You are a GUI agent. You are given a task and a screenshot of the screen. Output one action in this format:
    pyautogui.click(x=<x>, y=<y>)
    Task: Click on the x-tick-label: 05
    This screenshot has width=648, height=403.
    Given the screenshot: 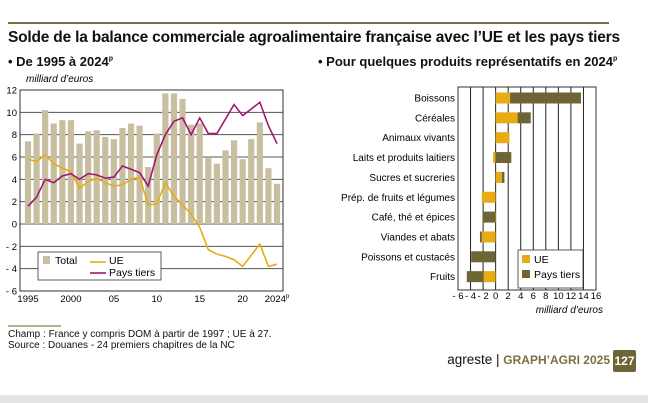 What is the action you would take?
    pyautogui.click(x=114, y=299)
    